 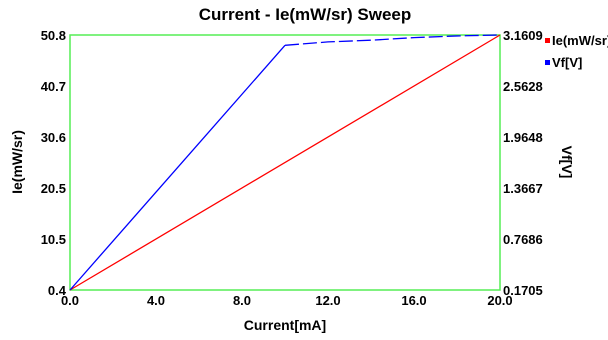 What do you see at coordinates (567, 62) in the screenshot?
I see `legend-label: Vf[V]` at bounding box center [567, 62].